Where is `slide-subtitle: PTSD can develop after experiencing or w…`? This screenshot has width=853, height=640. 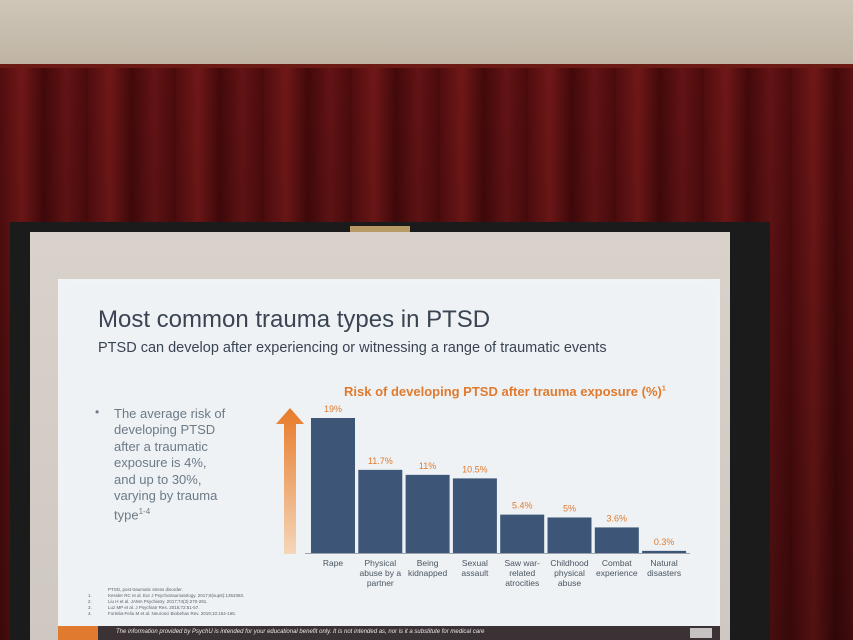
slide-subtitle: PTSD can develop after experiencing or w… is located at coordinates (352, 348).